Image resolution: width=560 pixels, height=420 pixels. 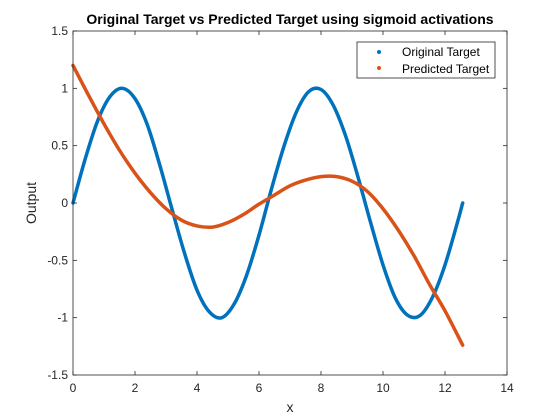 What do you see at coordinates (31, 203) in the screenshot?
I see `y-axis-label: Output` at bounding box center [31, 203].